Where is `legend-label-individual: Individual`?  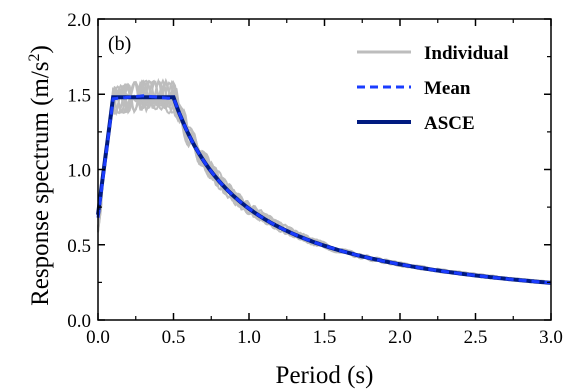
legend-label-individual: Individual is located at coordinates (466, 53).